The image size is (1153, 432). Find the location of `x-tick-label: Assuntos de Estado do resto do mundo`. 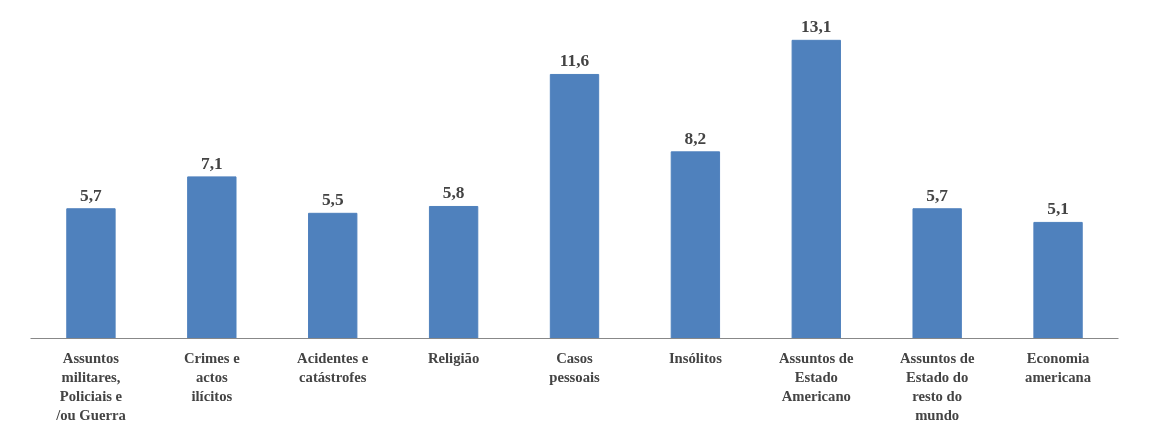

x-tick-label: Assuntos de Estado do resto do mundo is located at coordinates (937, 386).